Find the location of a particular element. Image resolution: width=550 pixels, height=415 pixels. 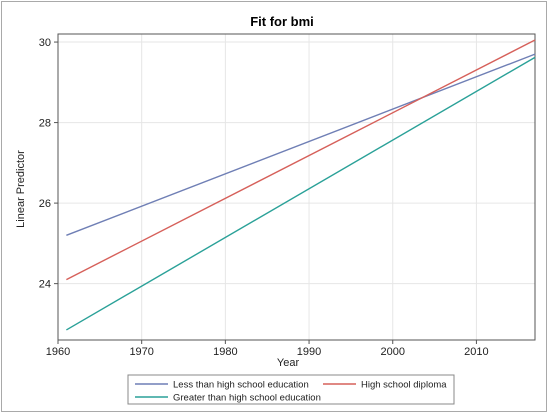

y-axis-label: Linear Predictor is located at coordinates (21, 189).